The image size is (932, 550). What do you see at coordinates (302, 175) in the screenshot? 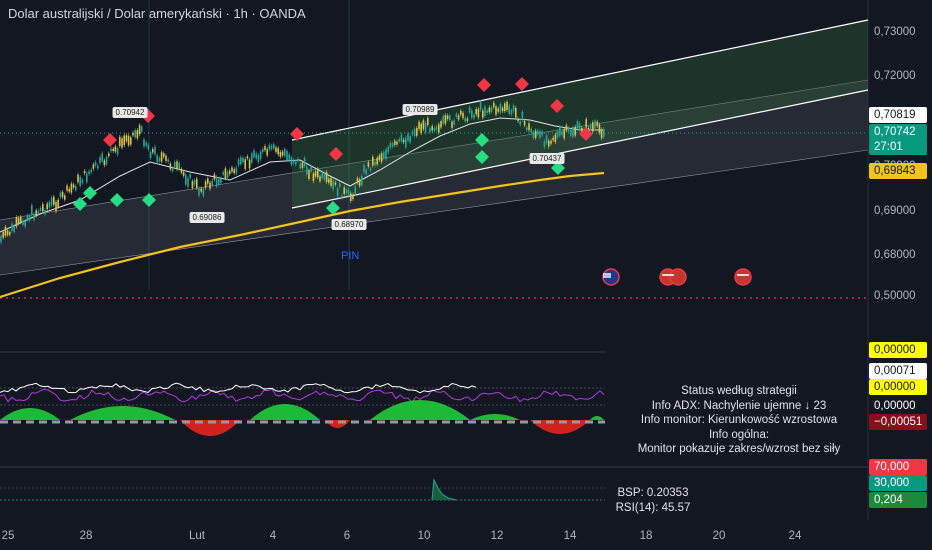
I see `ema-line` at bounding box center [302, 175].